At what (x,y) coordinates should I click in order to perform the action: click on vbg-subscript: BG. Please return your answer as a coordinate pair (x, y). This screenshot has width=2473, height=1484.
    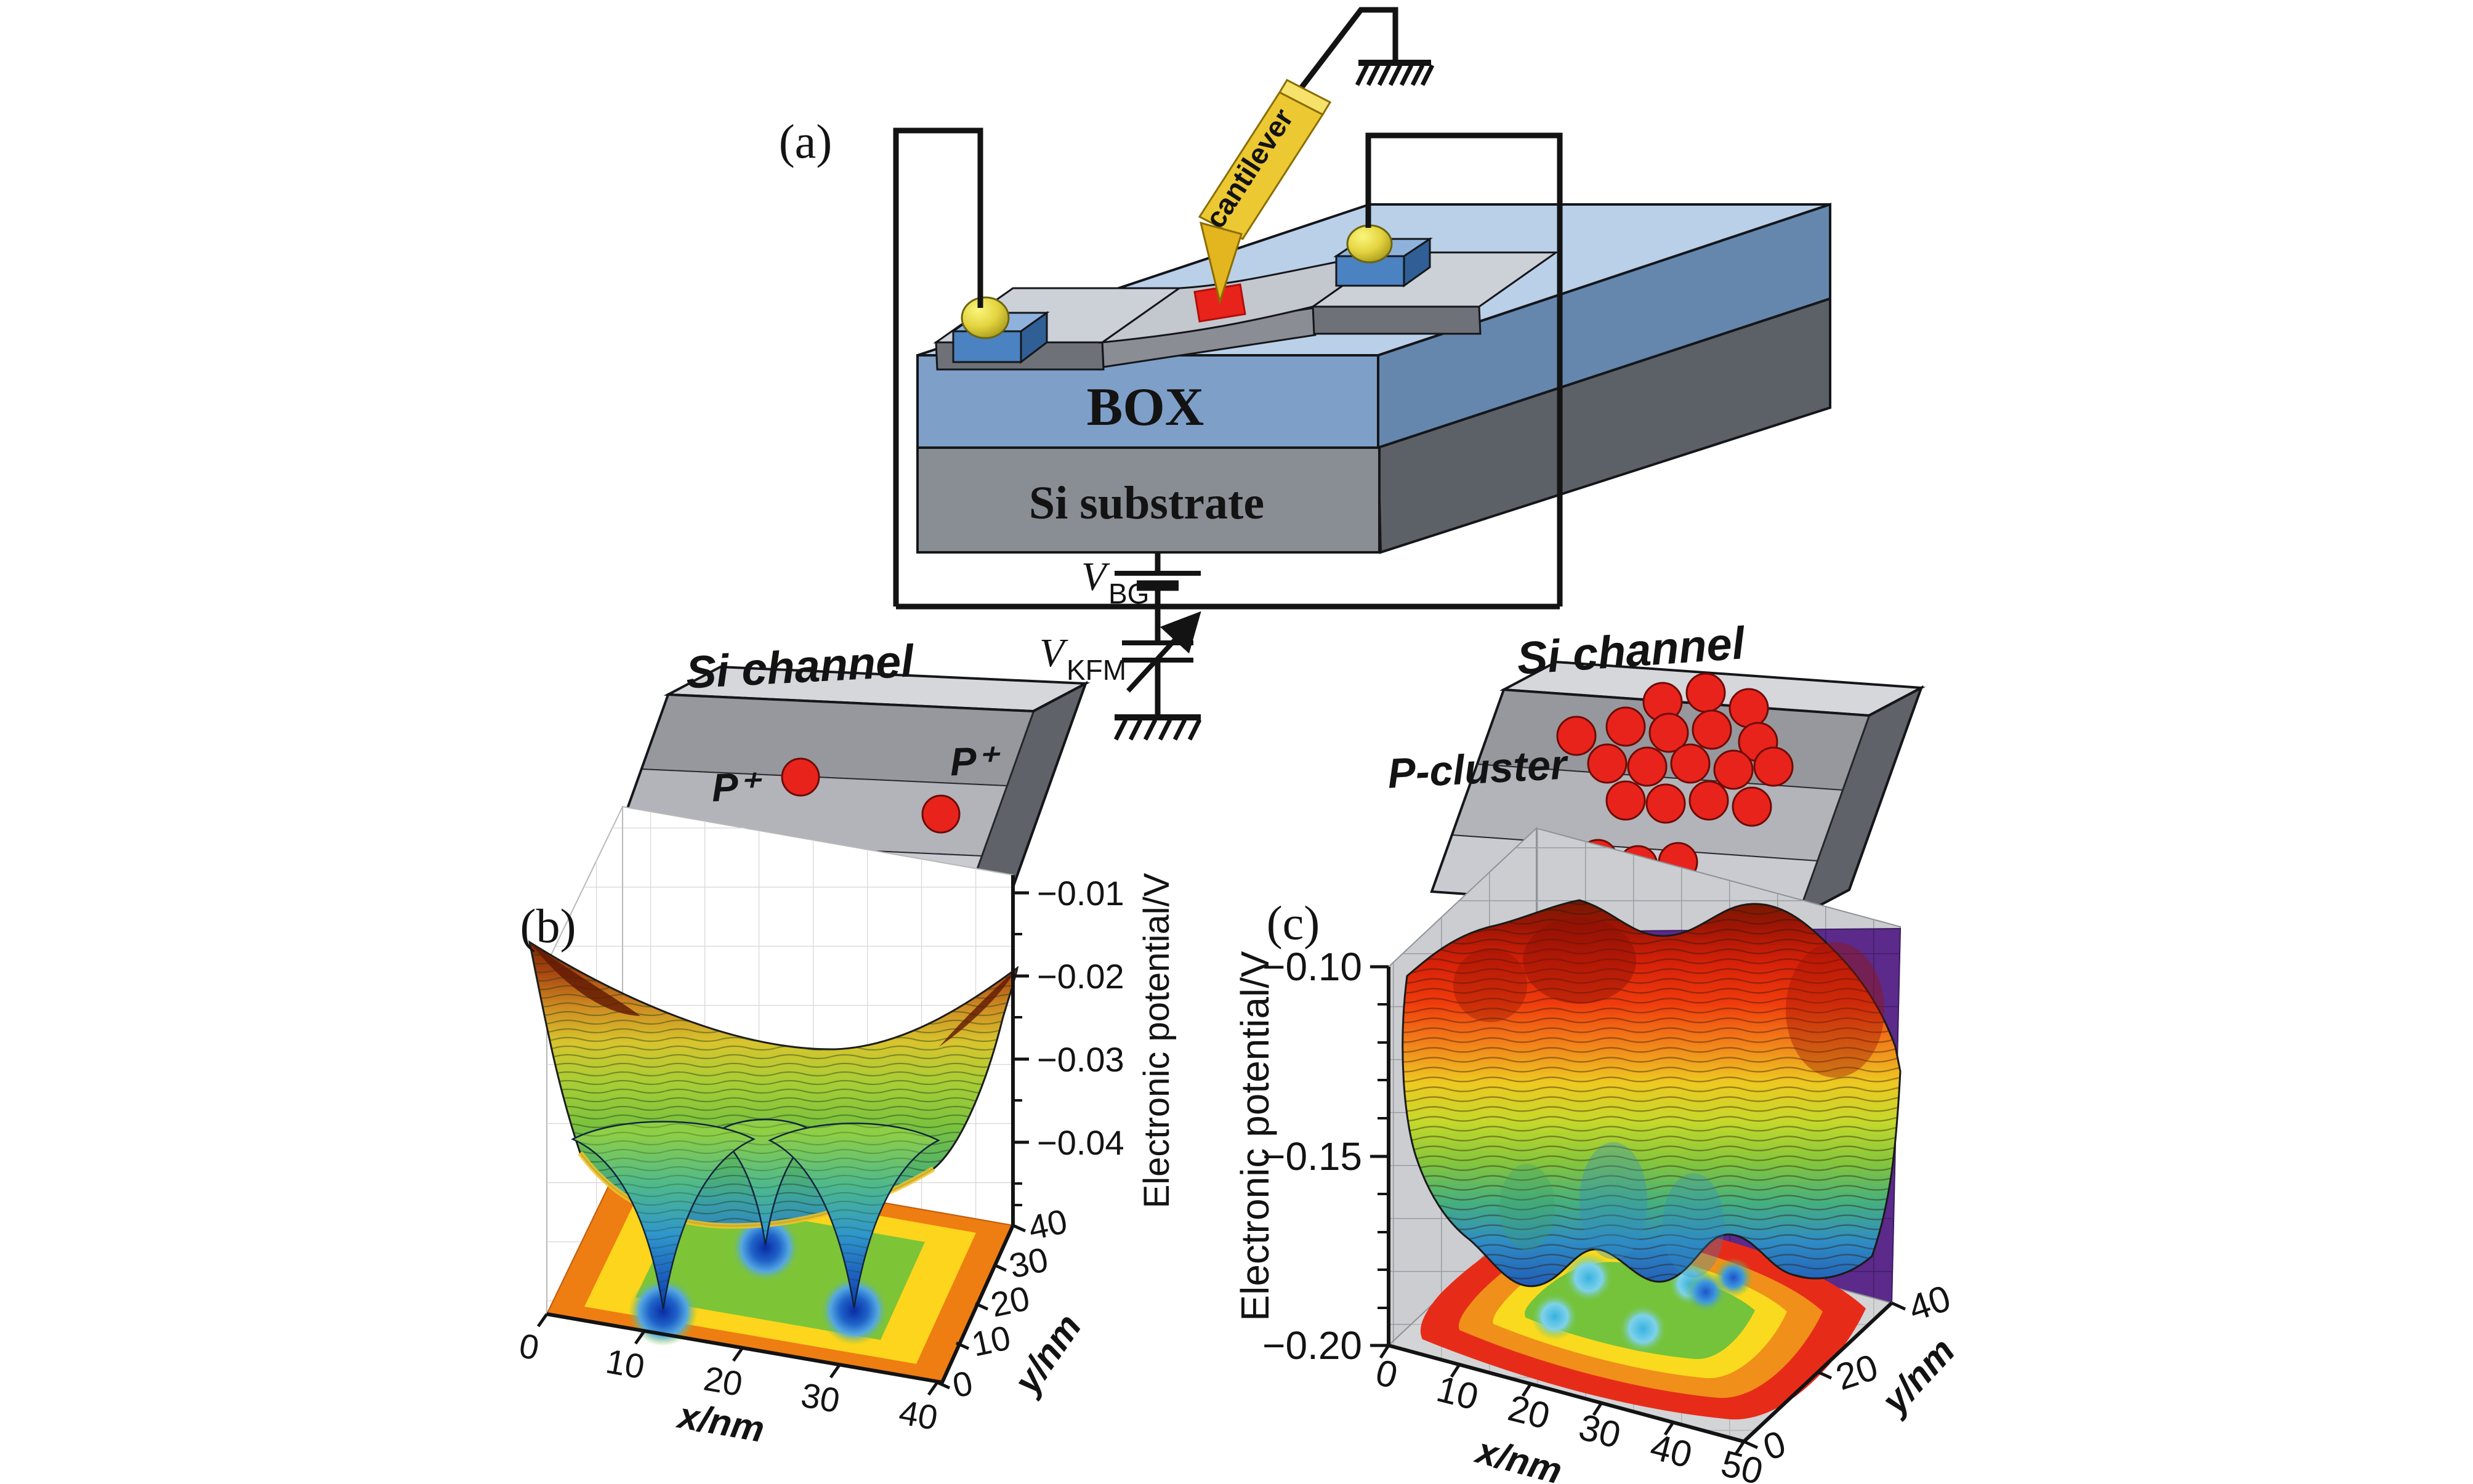
    Looking at the image, I should click on (1128, 594).